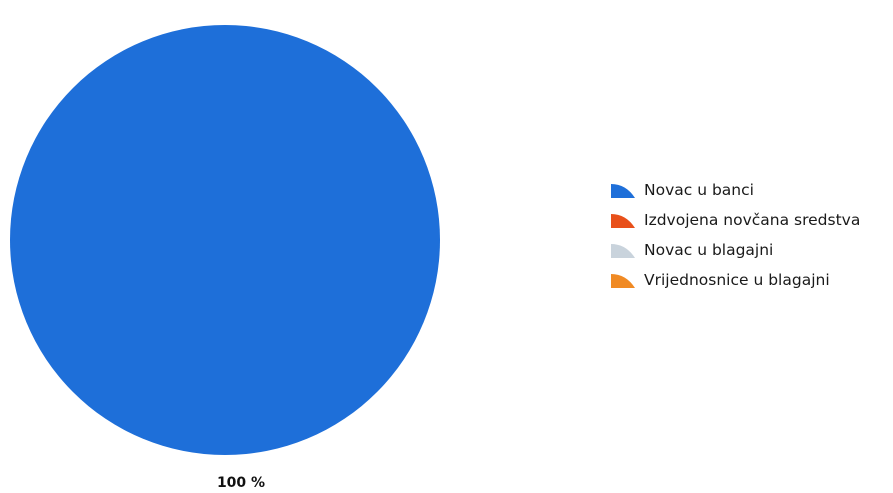 The height and width of the screenshot is (493, 893). What do you see at coordinates (241, 483) in the screenshot?
I see `slice-value-label: 100 %` at bounding box center [241, 483].